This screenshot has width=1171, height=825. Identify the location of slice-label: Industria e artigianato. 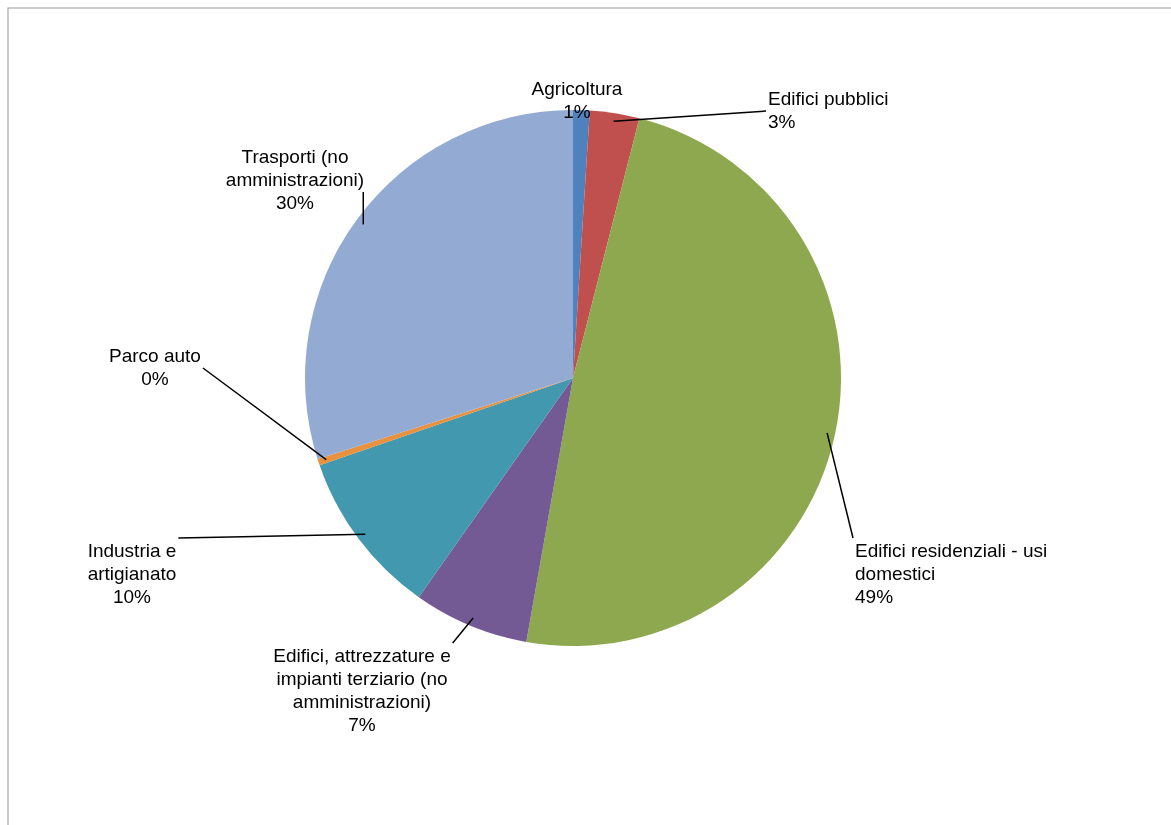
(132, 562).